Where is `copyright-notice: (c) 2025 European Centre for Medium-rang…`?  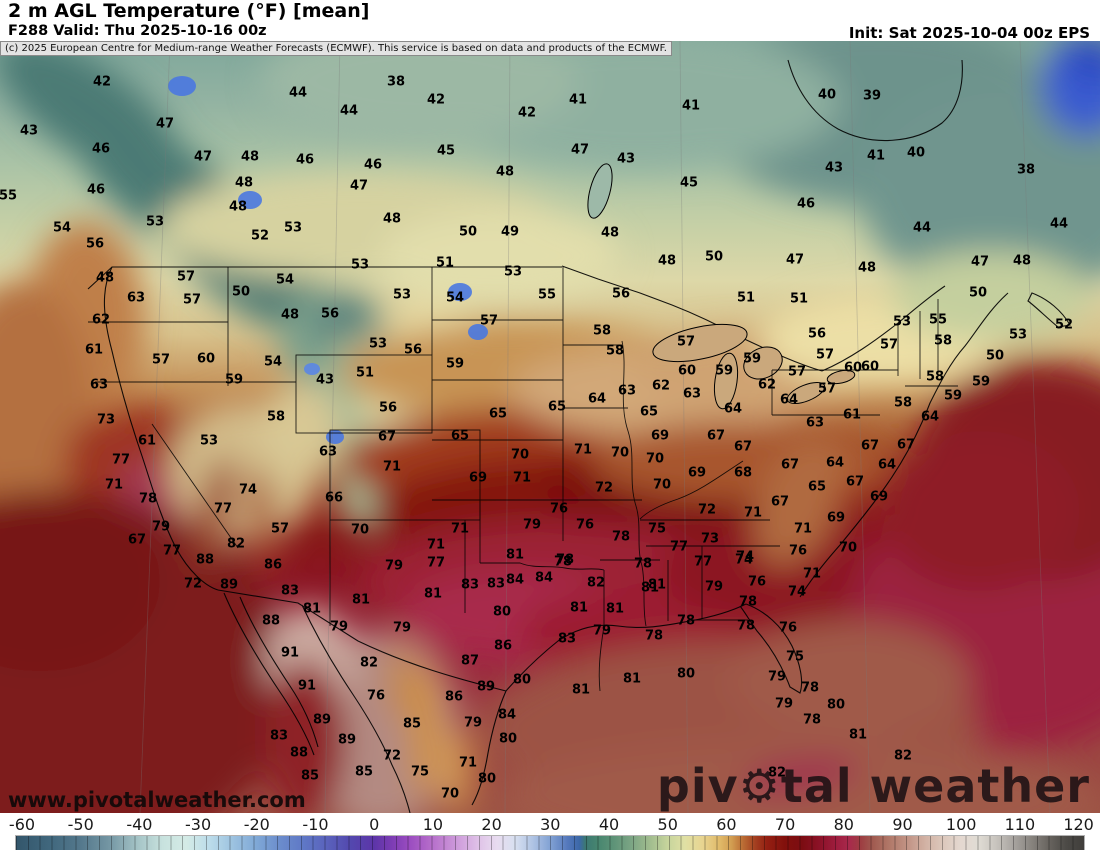
copyright-notice: (c) 2025 European Centre for Medium-rang… is located at coordinates (336, 48).